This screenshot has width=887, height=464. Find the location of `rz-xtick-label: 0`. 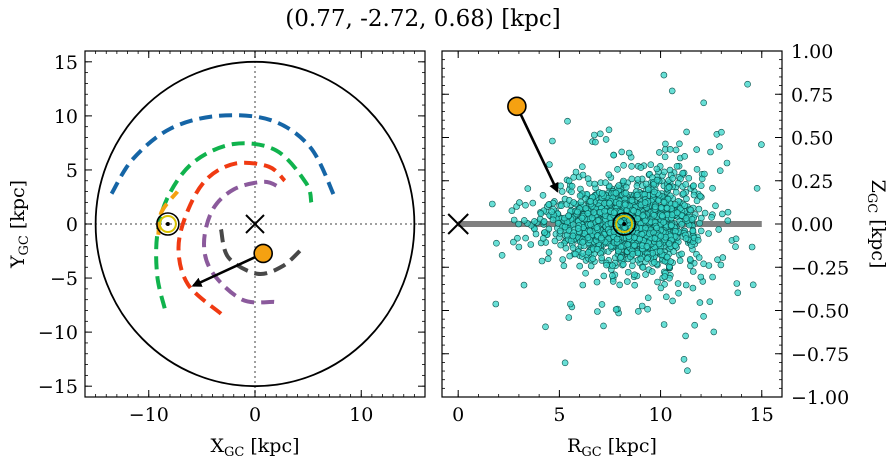

rz-xtick-label: 0 is located at coordinates (458, 415).